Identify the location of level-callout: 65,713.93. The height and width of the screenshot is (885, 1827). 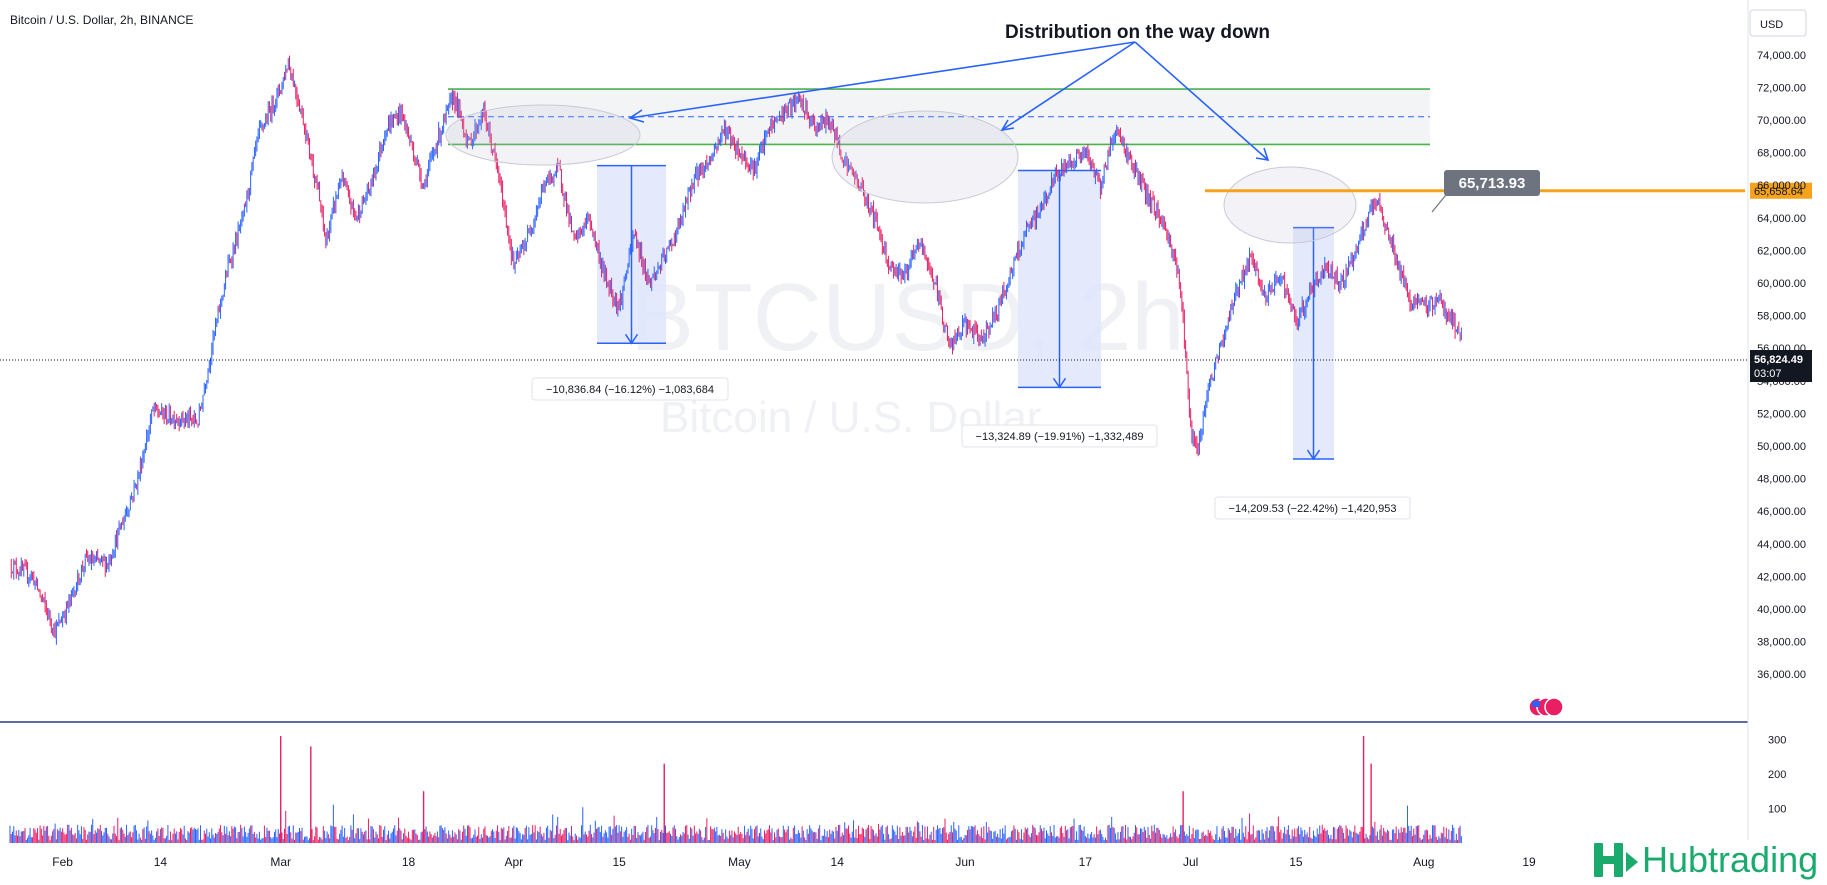
(1485, 191).